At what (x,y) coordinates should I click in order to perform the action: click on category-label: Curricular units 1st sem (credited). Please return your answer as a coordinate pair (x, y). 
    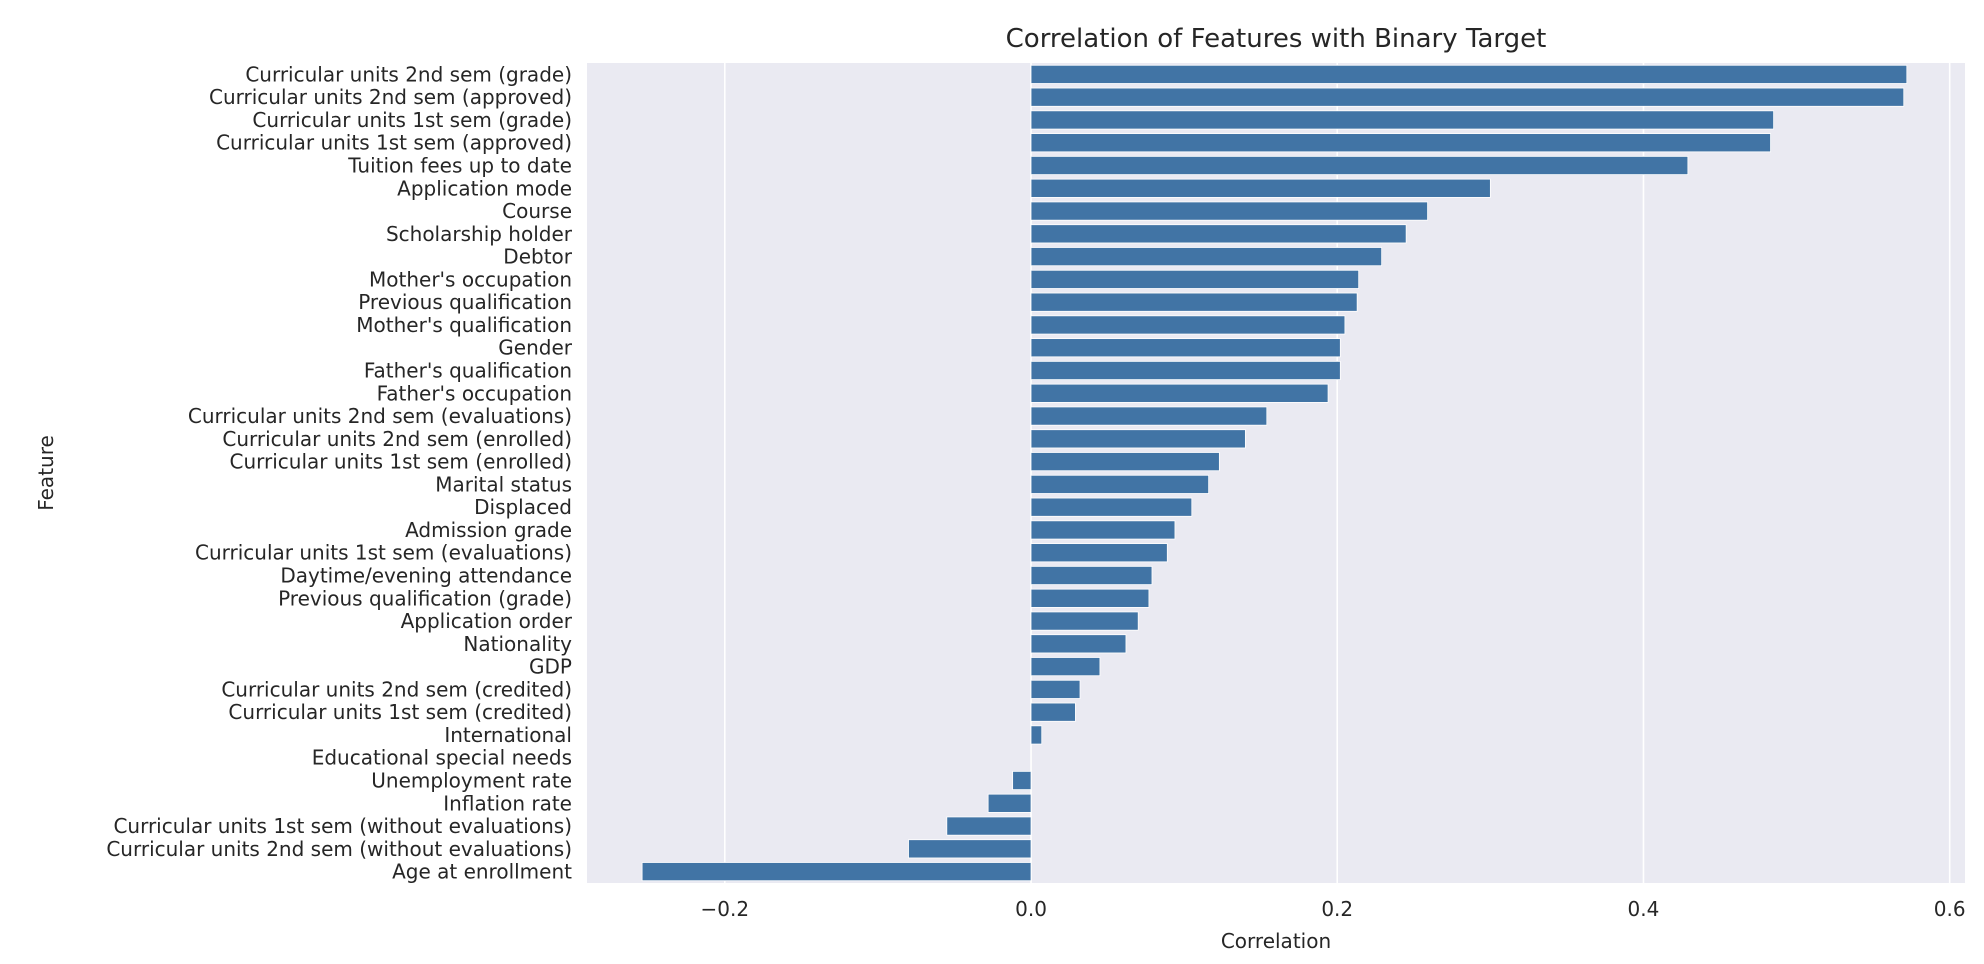
    Looking at the image, I should click on (400, 712).